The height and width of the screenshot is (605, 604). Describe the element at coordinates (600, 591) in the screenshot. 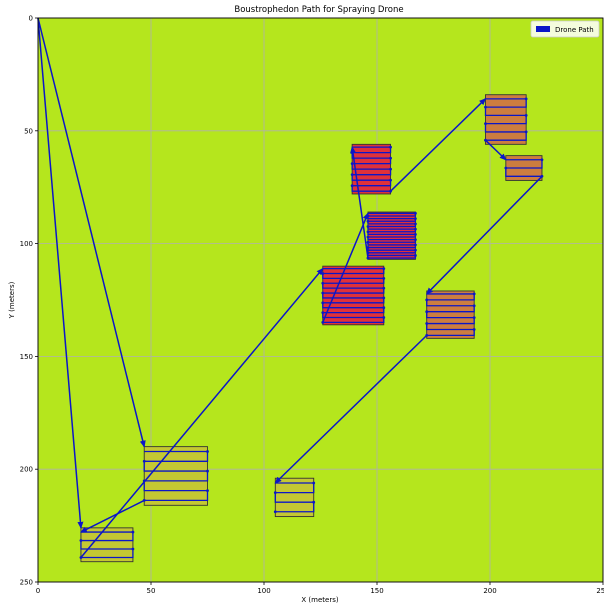

I see `x-tick-label: 250` at that location.